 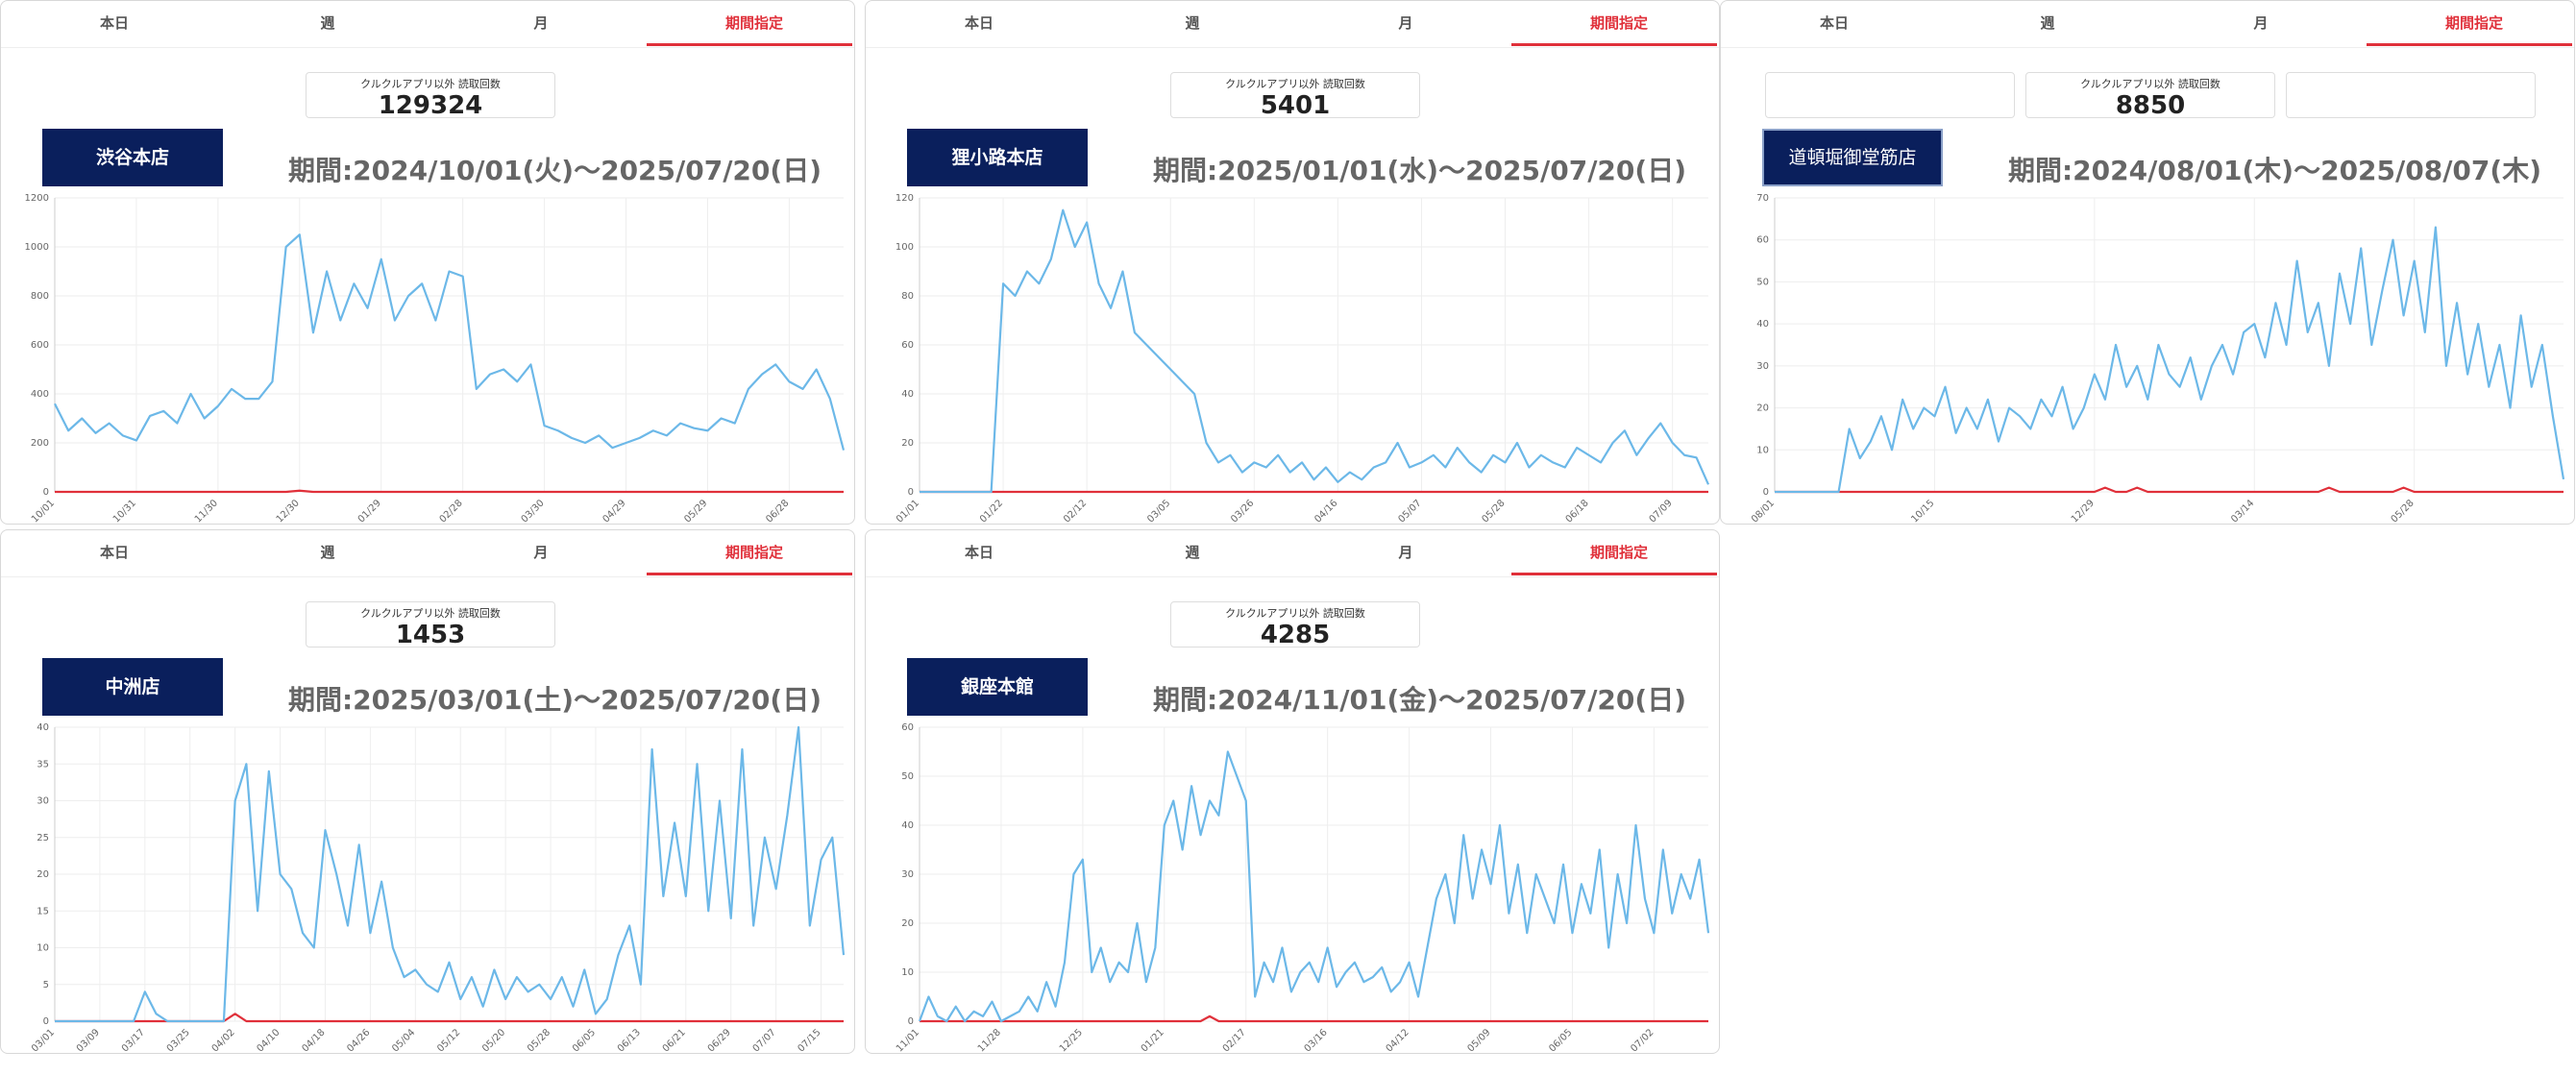 I want to click on count-box: クルクルアプリ以外 読取回数 4285, so click(x=1295, y=625).